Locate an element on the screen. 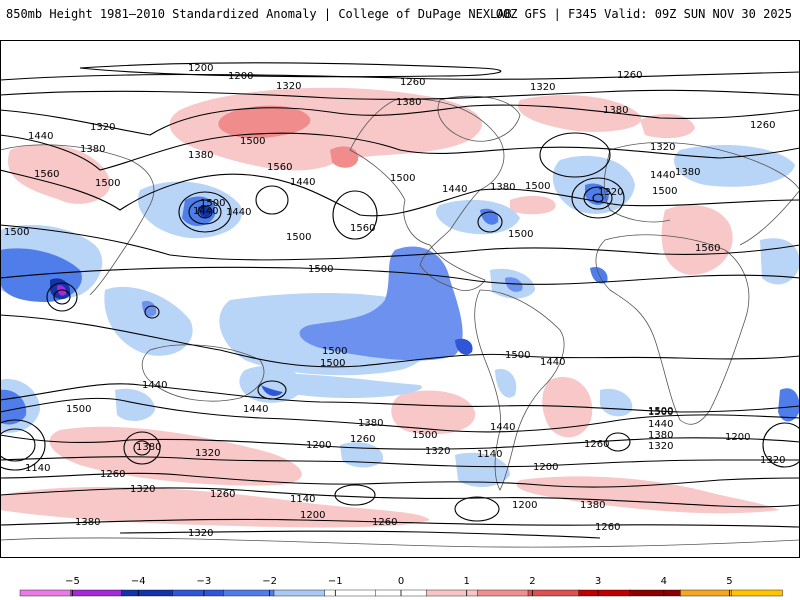  legend-tick-label: −3 is located at coordinates (204, 581).